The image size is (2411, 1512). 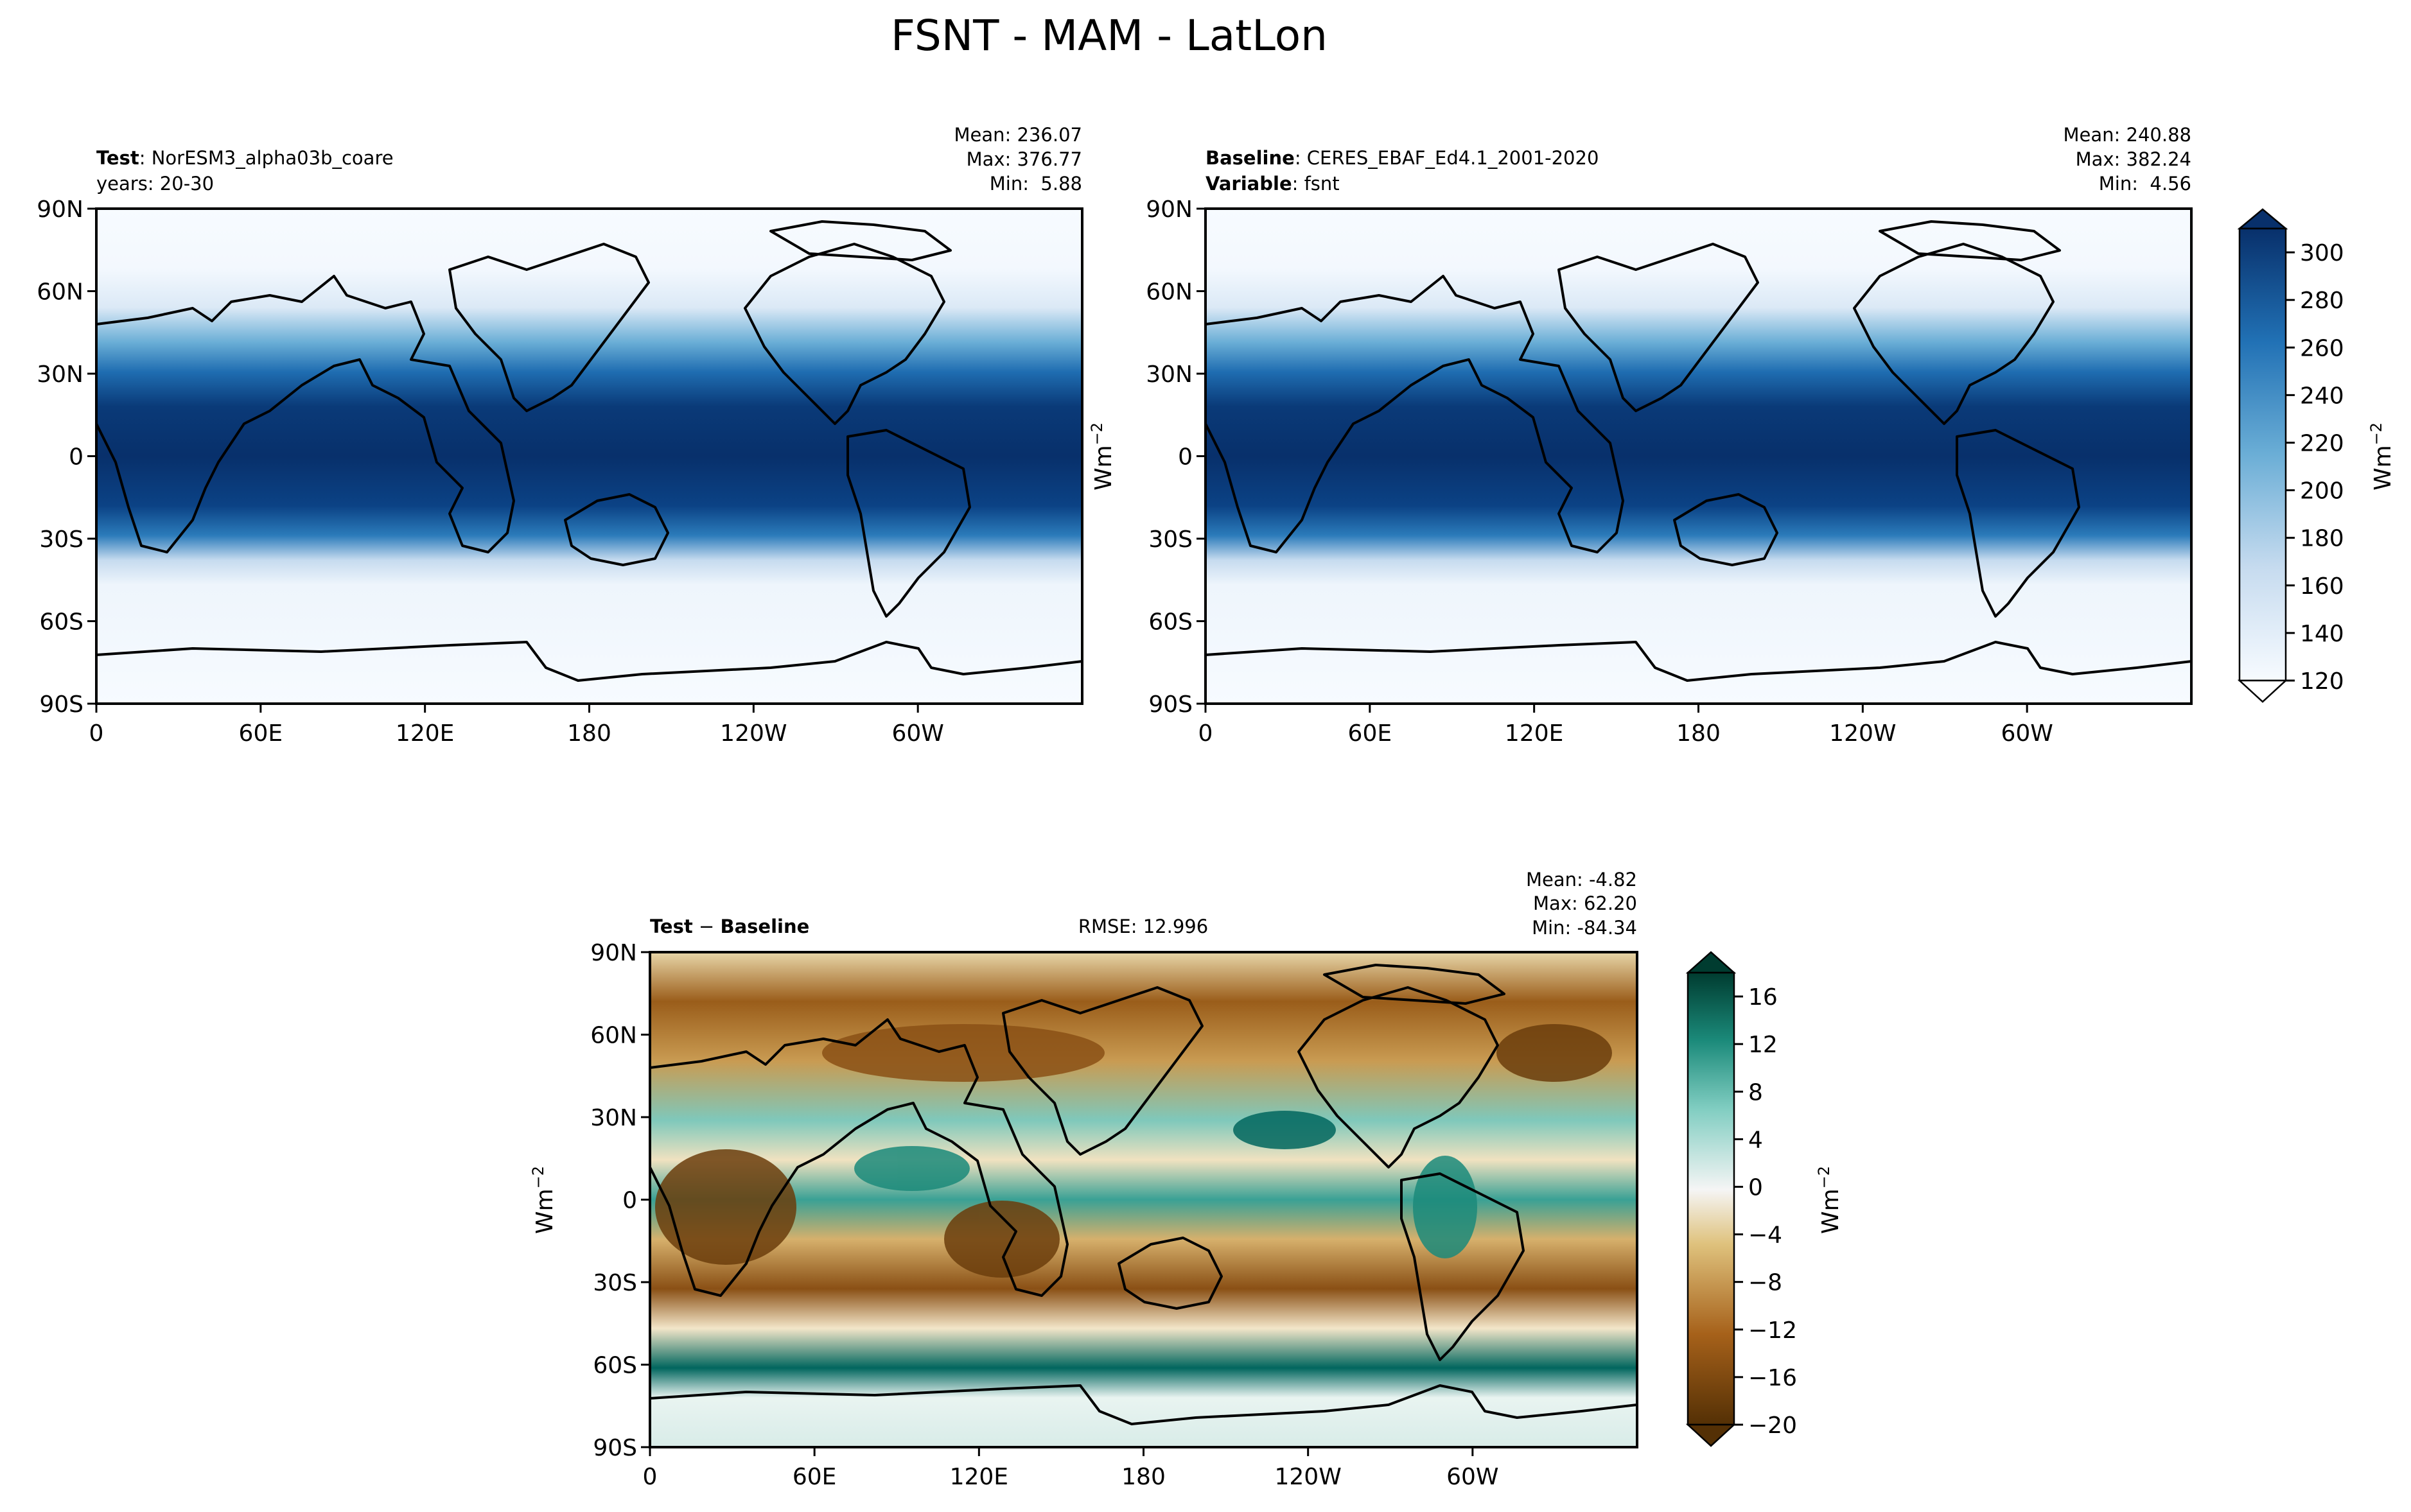 I want to click on baseline-variable-name: : fsnt, so click(x=1316, y=184).